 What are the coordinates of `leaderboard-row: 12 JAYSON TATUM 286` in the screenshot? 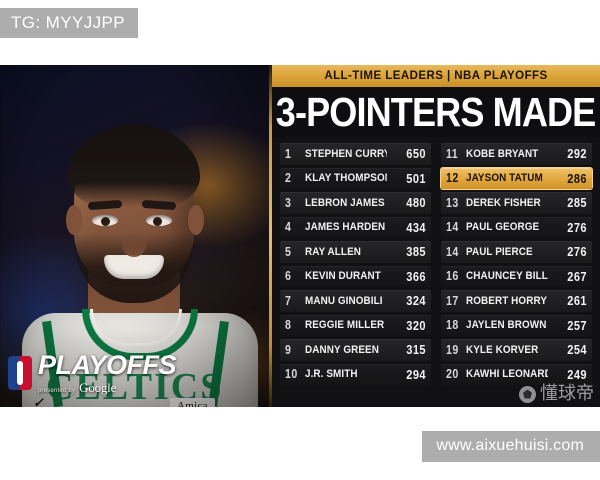 It's located at (516, 178).